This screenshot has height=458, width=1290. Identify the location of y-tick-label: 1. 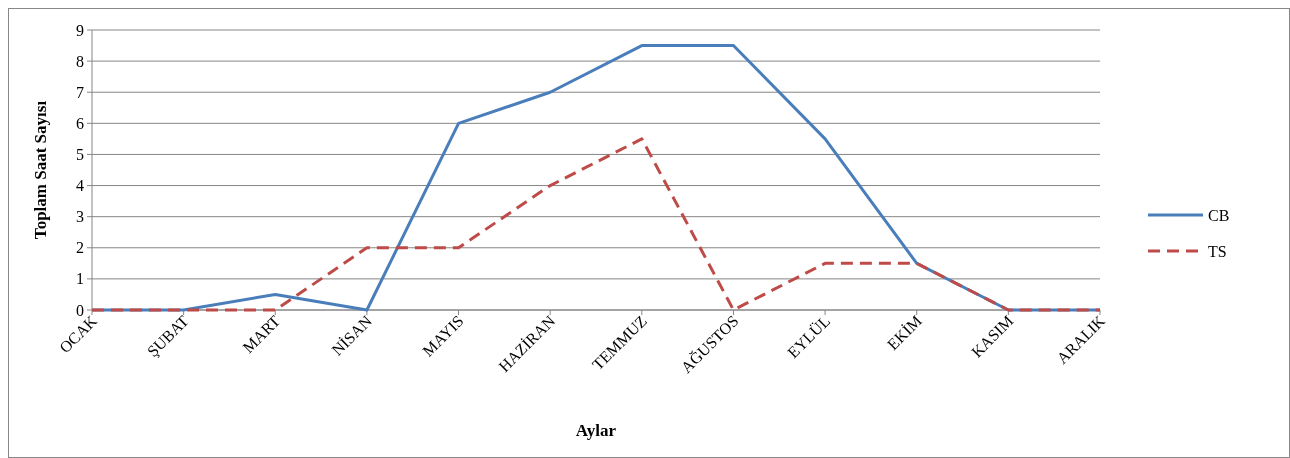
(80, 279).